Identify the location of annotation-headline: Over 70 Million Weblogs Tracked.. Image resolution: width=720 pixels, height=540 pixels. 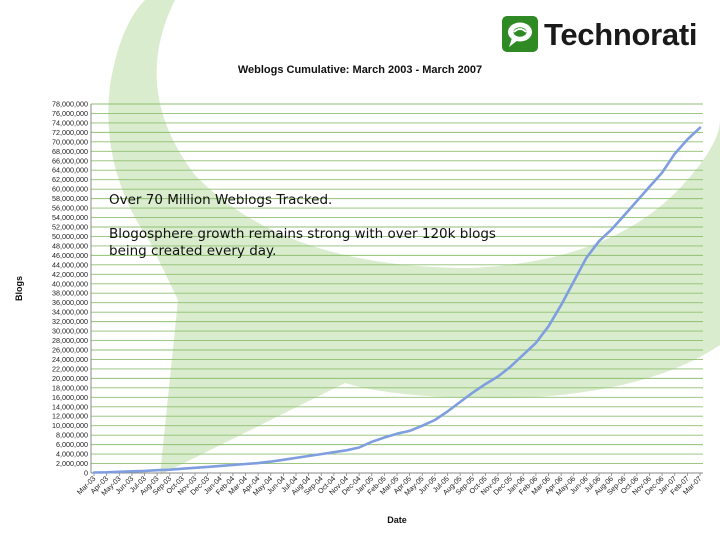
(221, 200).